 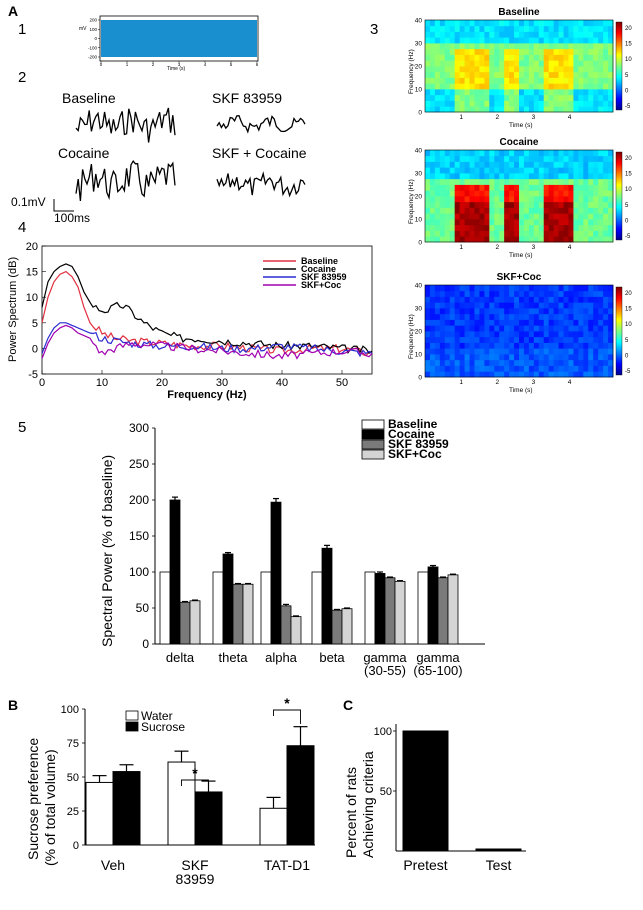 I want to click on spectrogram-xtick: 4, so click(x=570, y=382).